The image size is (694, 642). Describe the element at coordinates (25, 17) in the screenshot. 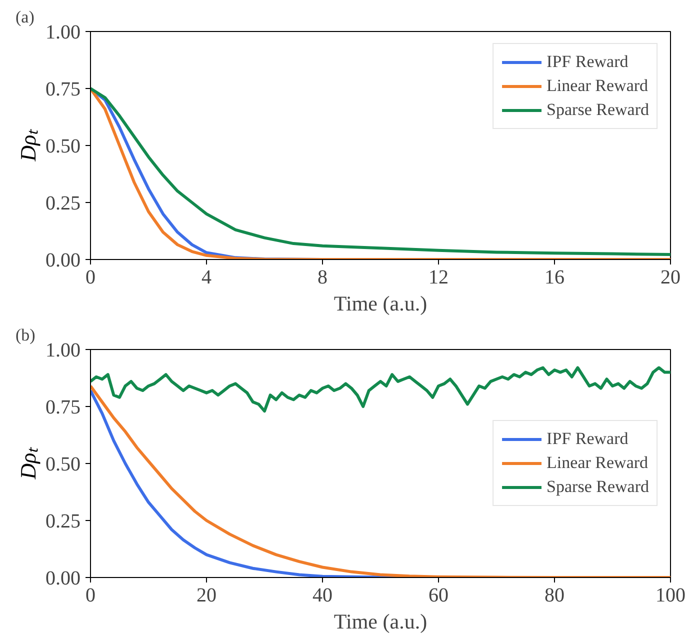

I see `chart-title: (a)` at that location.